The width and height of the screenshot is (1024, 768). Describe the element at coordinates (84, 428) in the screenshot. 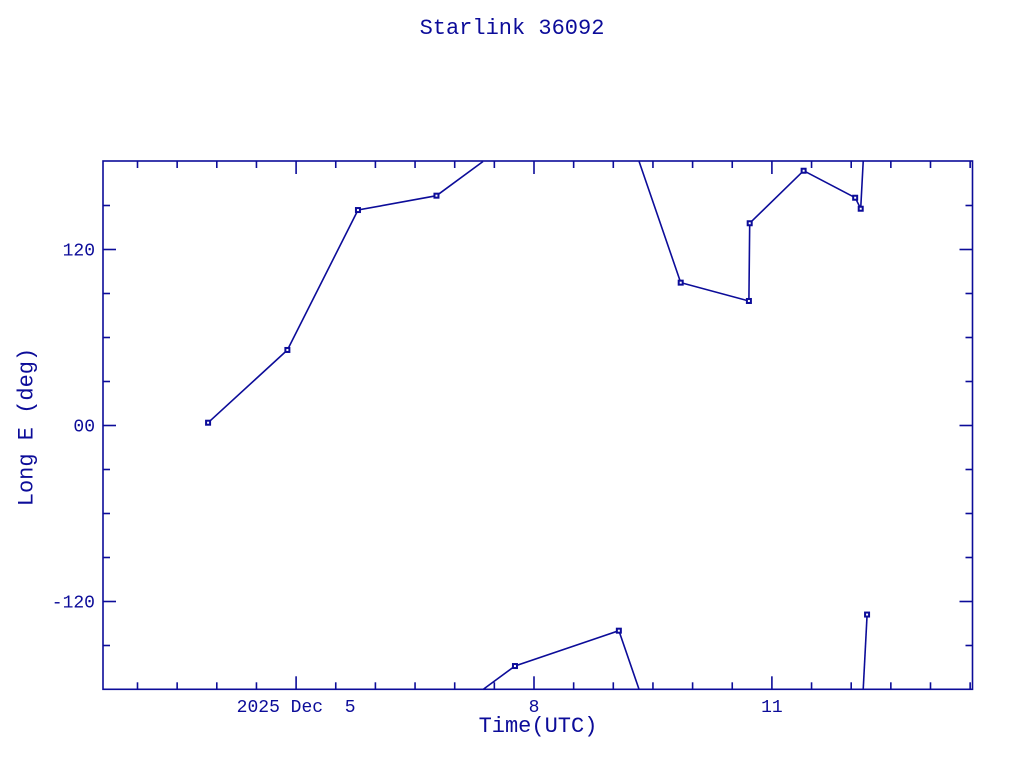

I see `y-tick-label: 00` at that location.